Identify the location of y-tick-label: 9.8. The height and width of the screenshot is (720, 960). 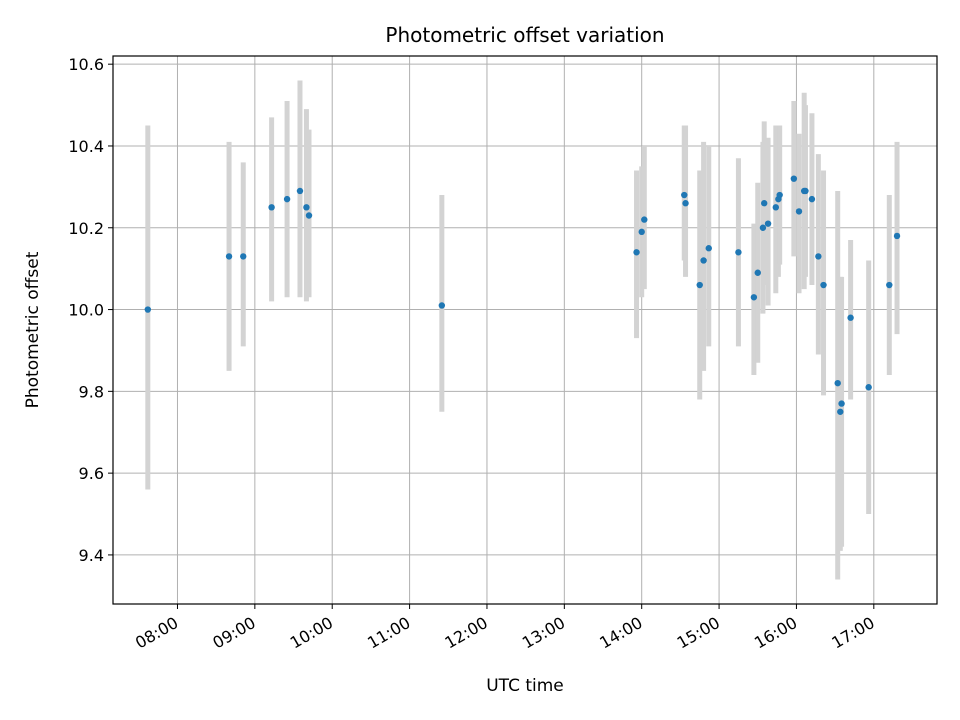
(91, 391).